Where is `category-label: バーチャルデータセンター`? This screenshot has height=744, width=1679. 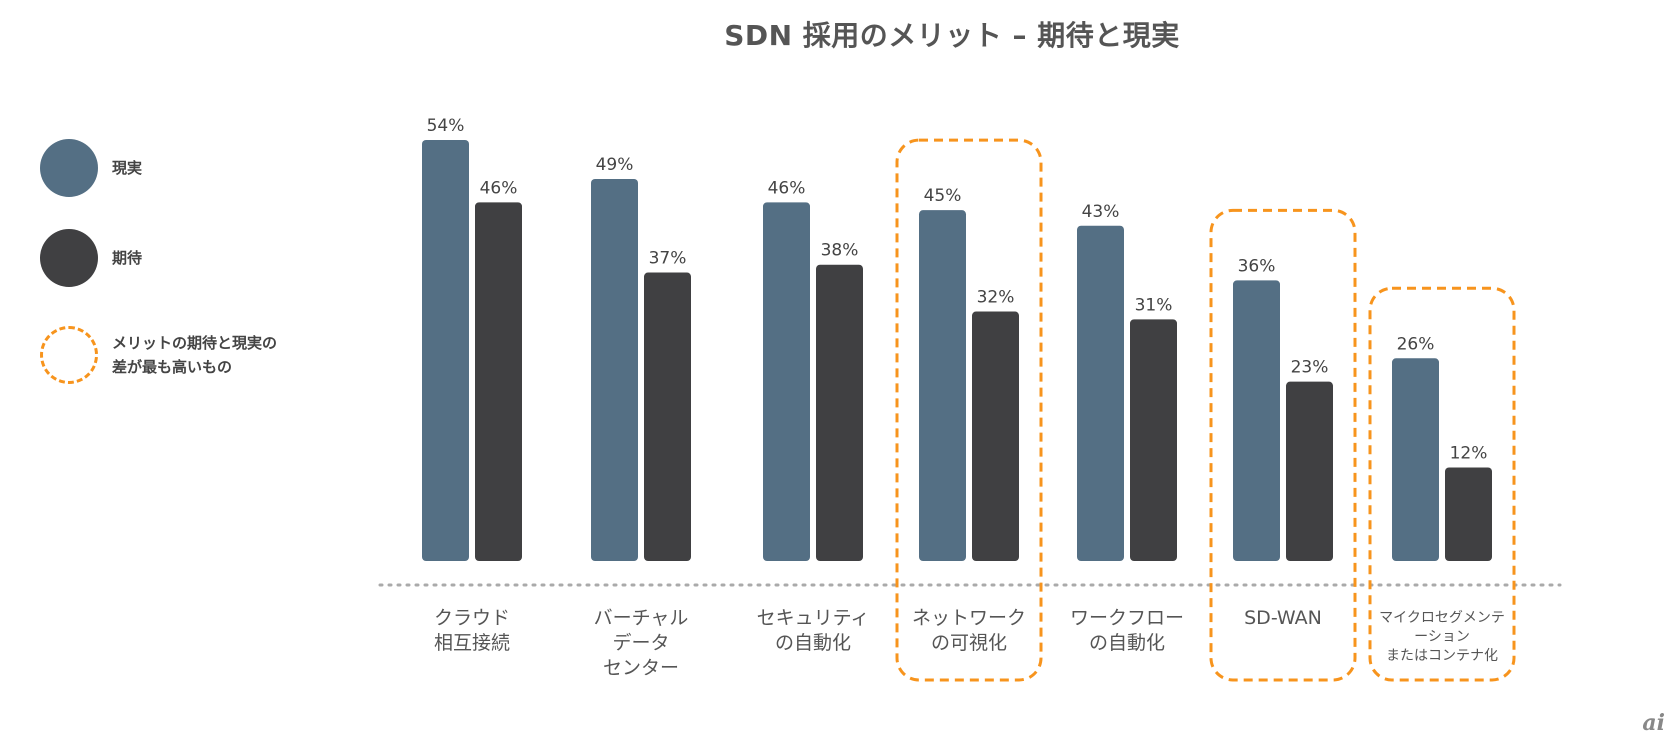 category-label: バーチャルデータセンター is located at coordinates (641, 643).